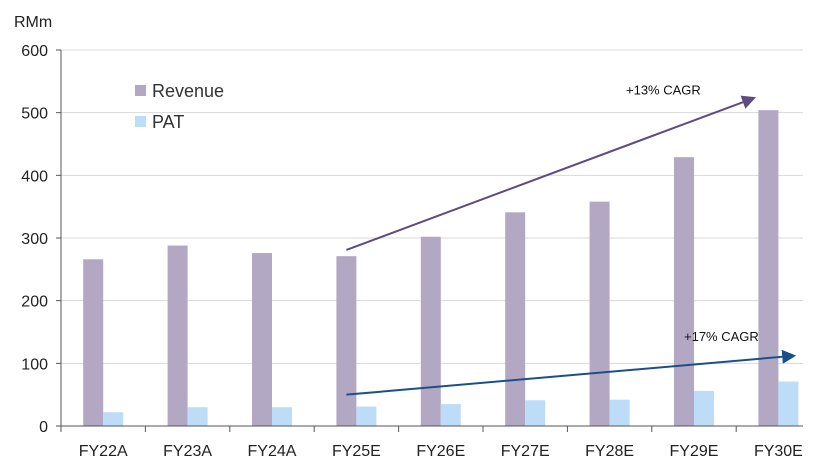 The width and height of the screenshot is (814, 470). I want to click on y-axis-ticks: 0 100 200 300 400 500 600, so click(41, 239).